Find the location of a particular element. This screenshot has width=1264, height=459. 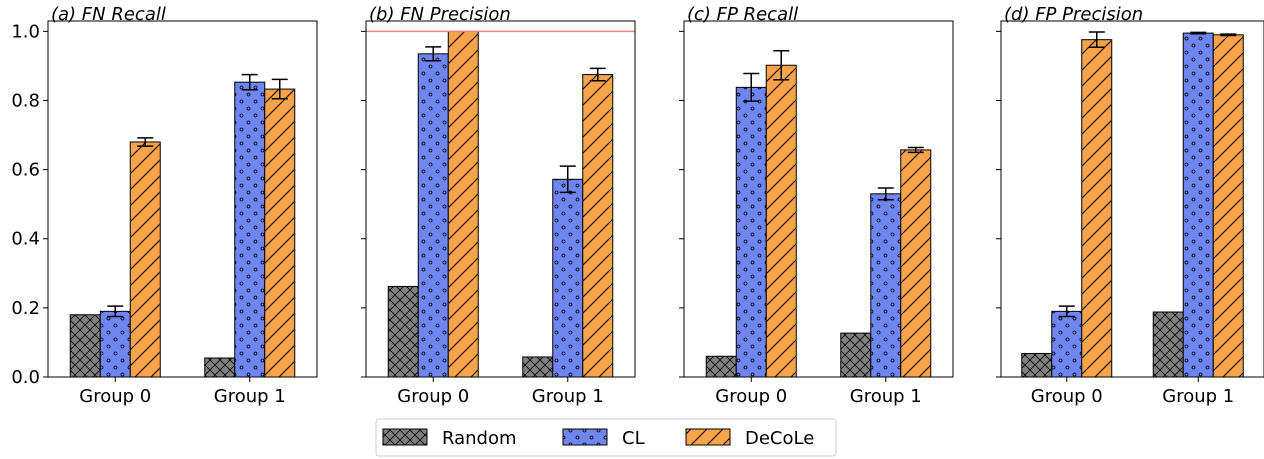

panel-title: (a) FN Recall is located at coordinates (108, 14).